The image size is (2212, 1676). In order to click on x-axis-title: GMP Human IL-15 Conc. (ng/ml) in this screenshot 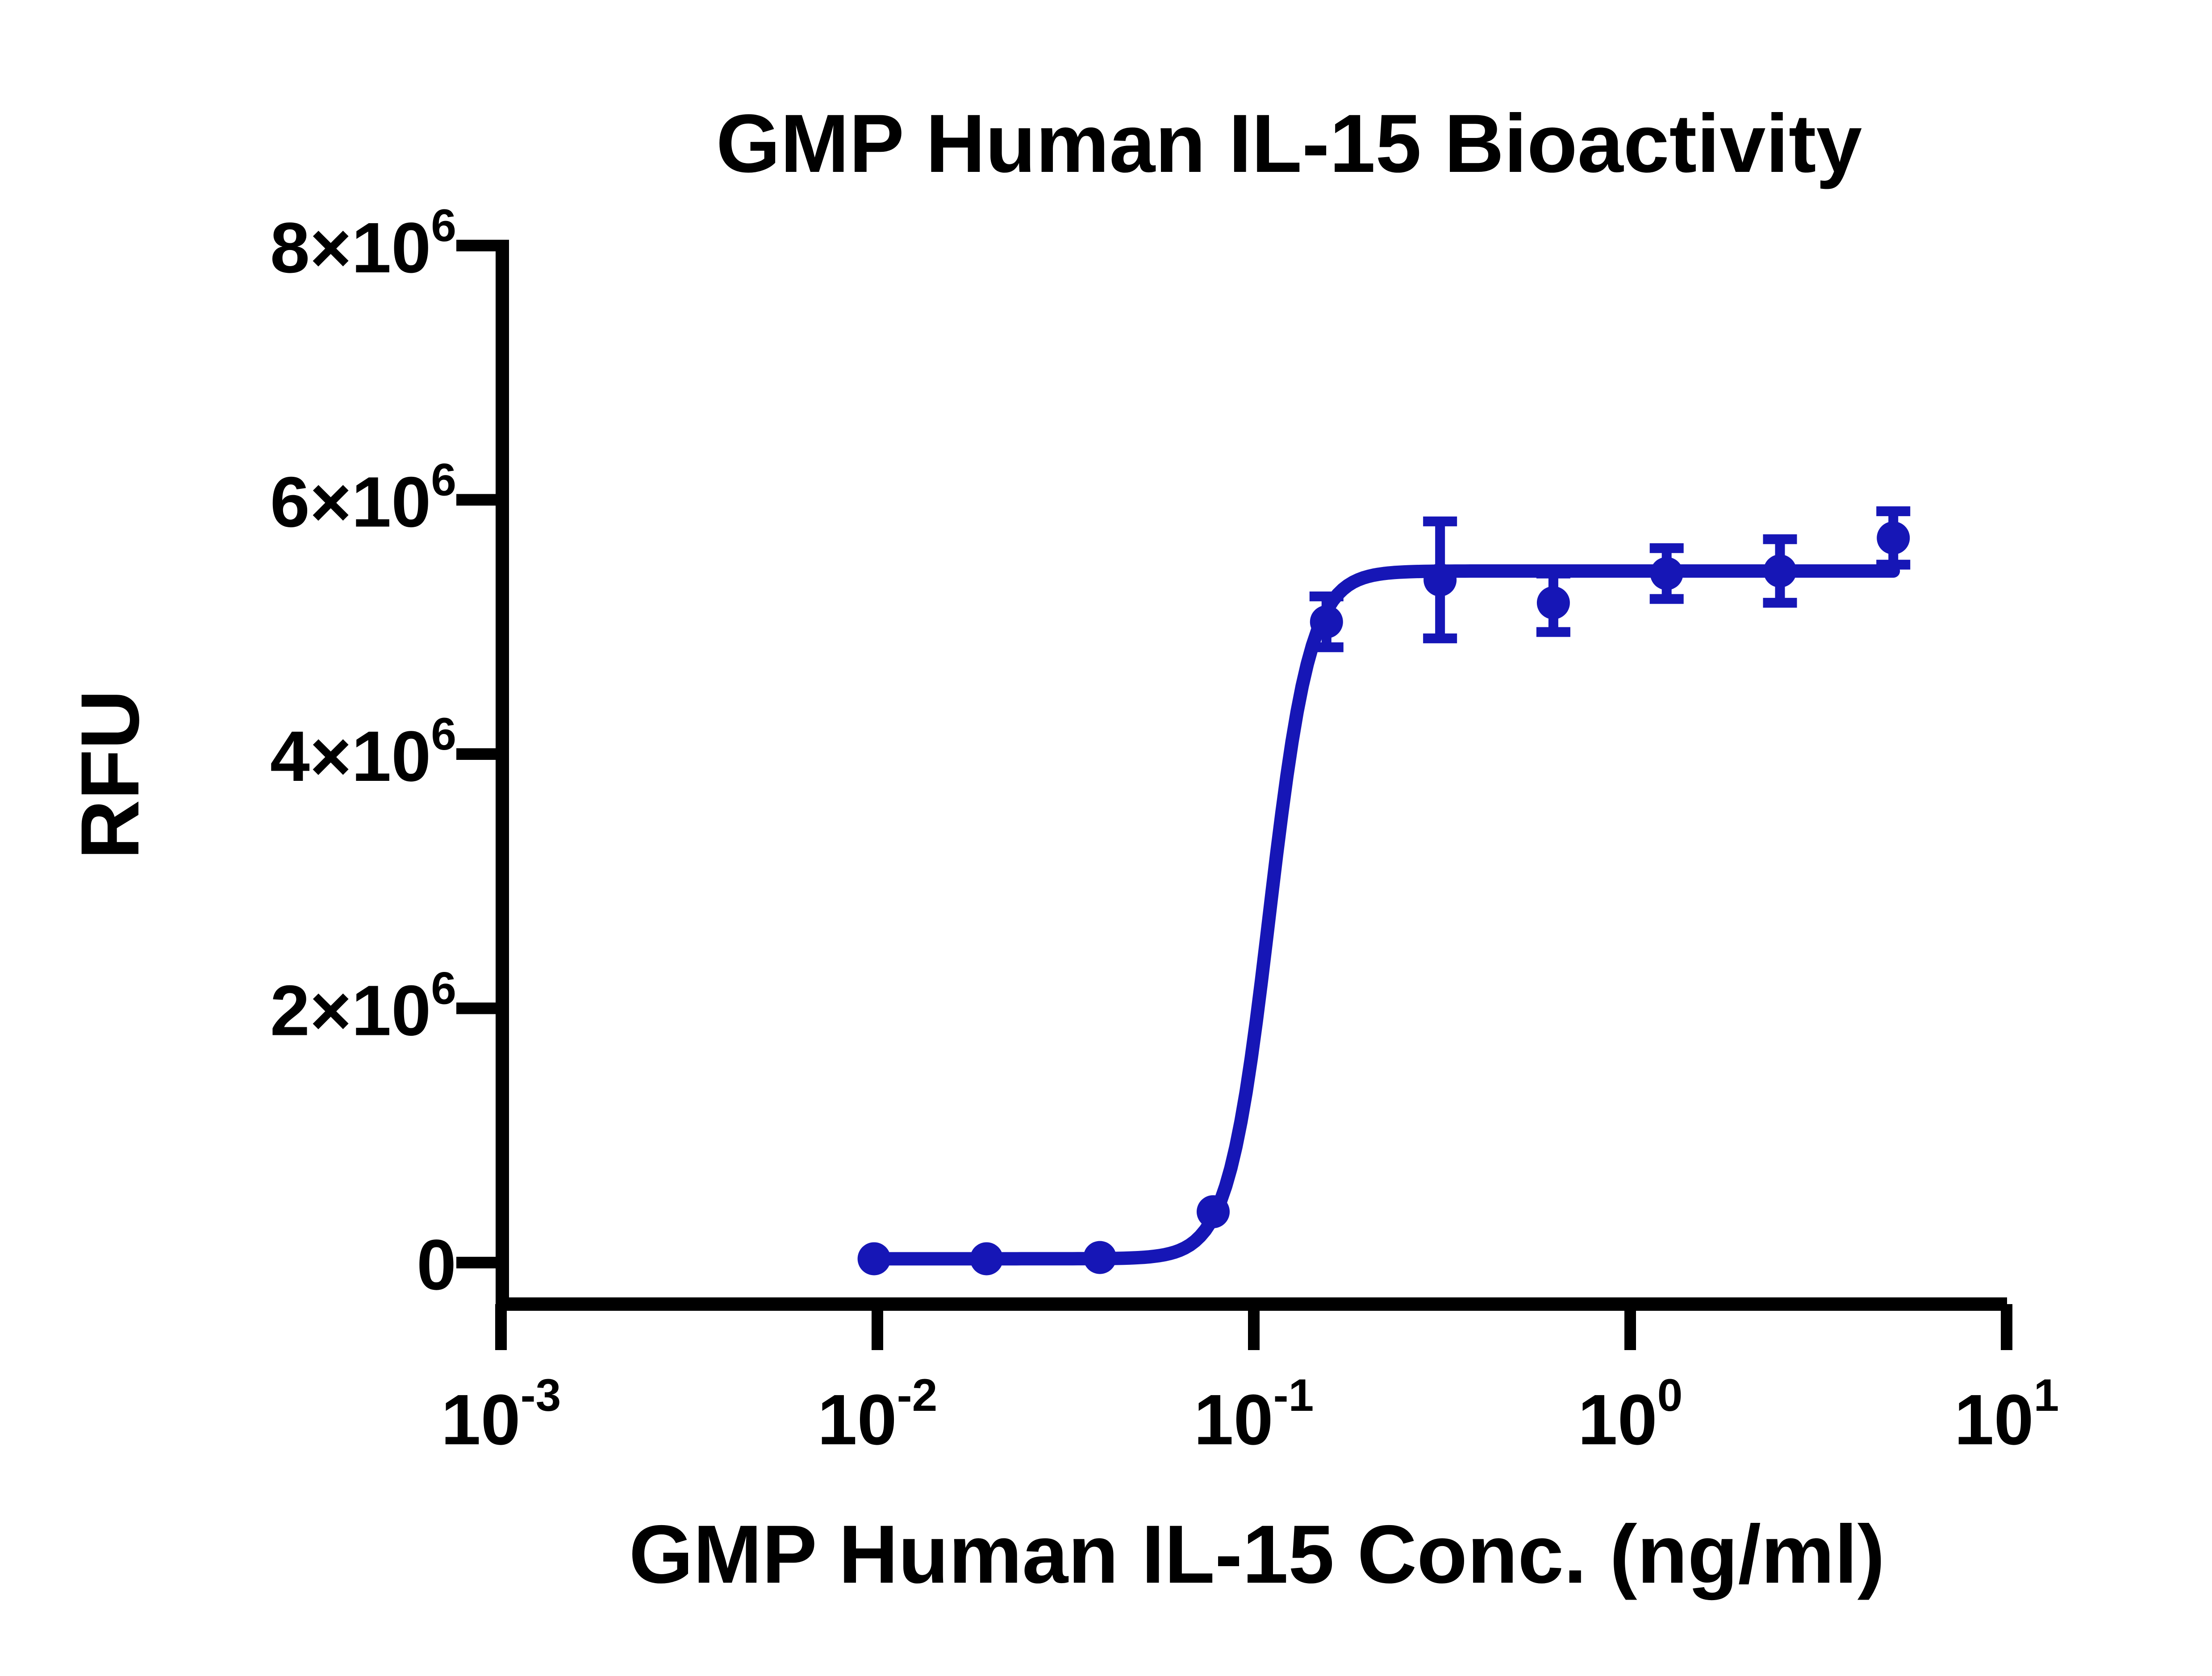, I will do `click(1257, 1555)`.